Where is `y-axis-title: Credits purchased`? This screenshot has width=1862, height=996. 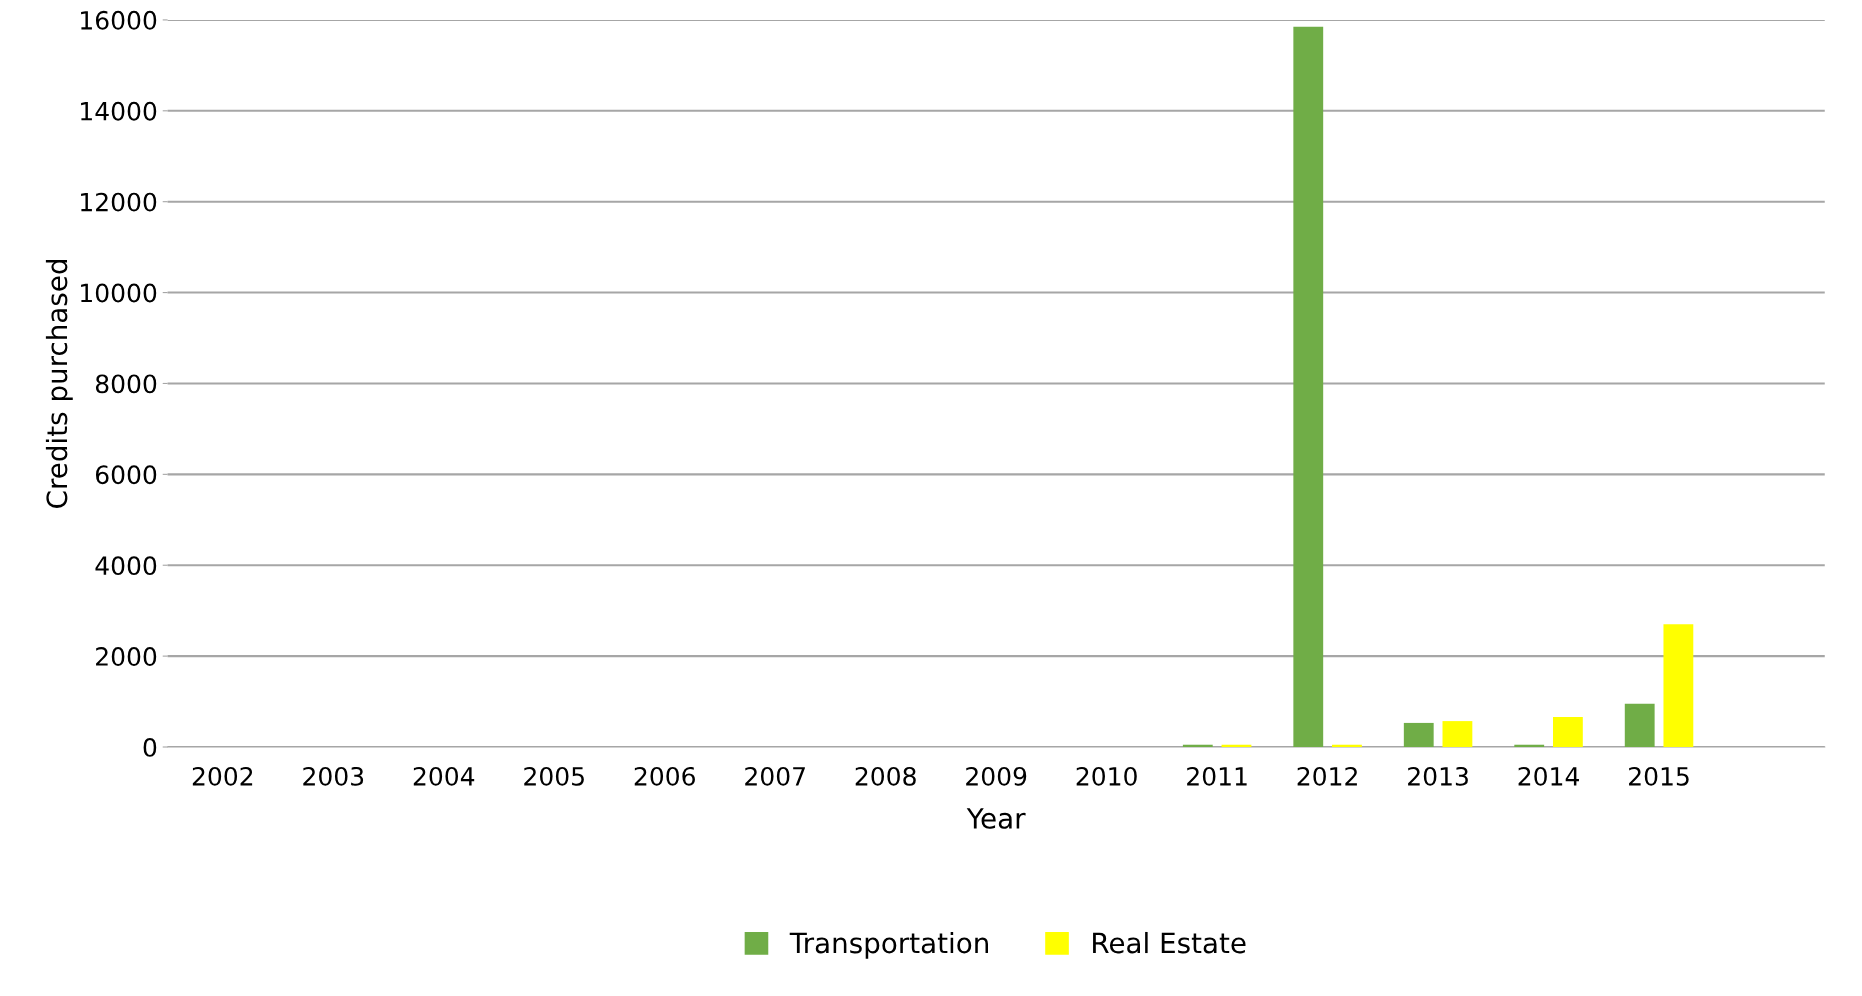 y-axis-title: Credits purchased is located at coordinates (59, 384).